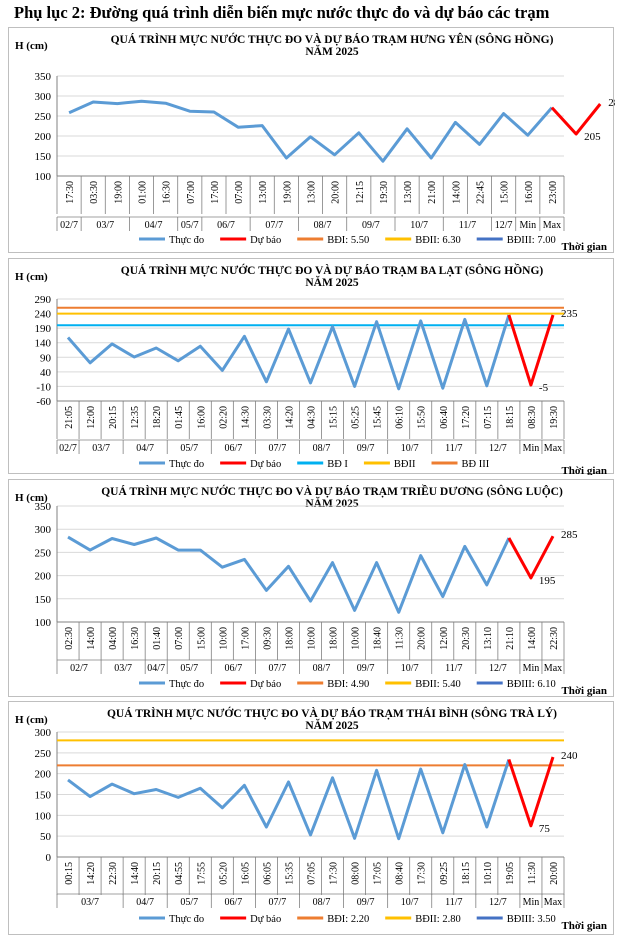 The height and width of the screenshot is (939, 621). What do you see at coordinates (356, 873) in the screenshot?
I see `x-tick-label: 08:00` at bounding box center [356, 873].